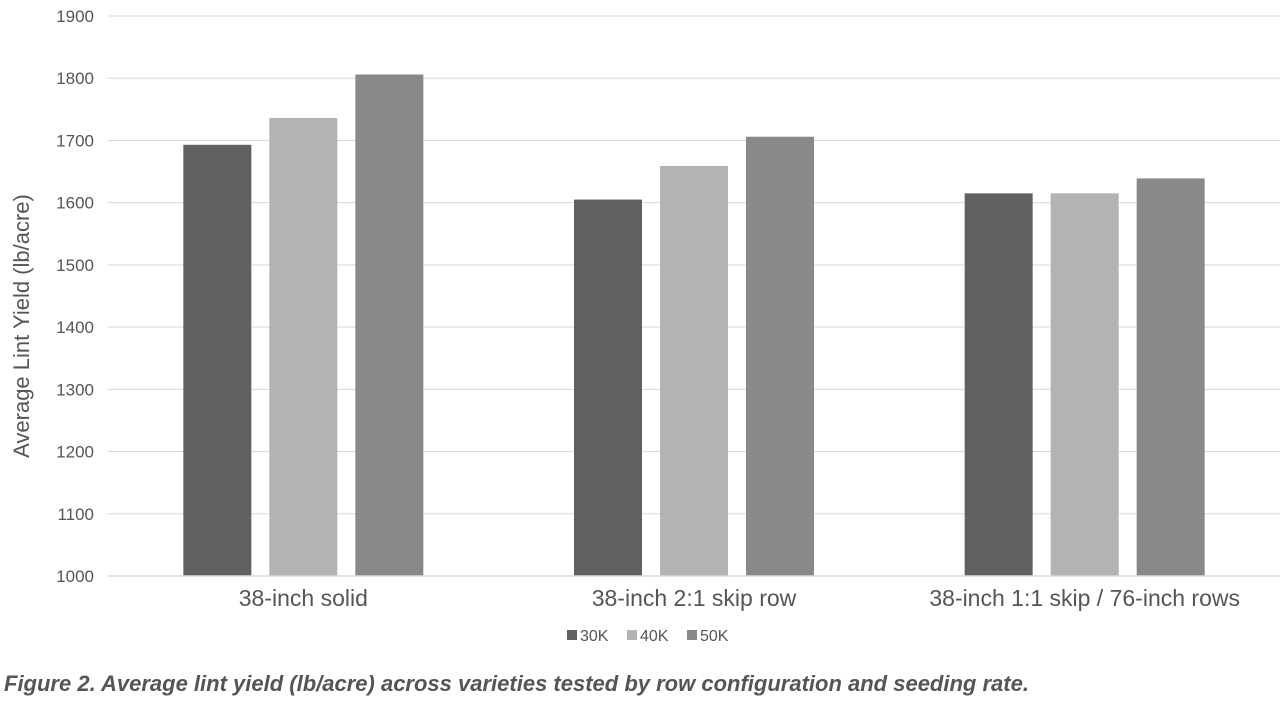 This screenshot has width=1280, height=702. What do you see at coordinates (594, 636) in the screenshot?
I see `legend-label-30k: 30K` at bounding box center [594, 636].